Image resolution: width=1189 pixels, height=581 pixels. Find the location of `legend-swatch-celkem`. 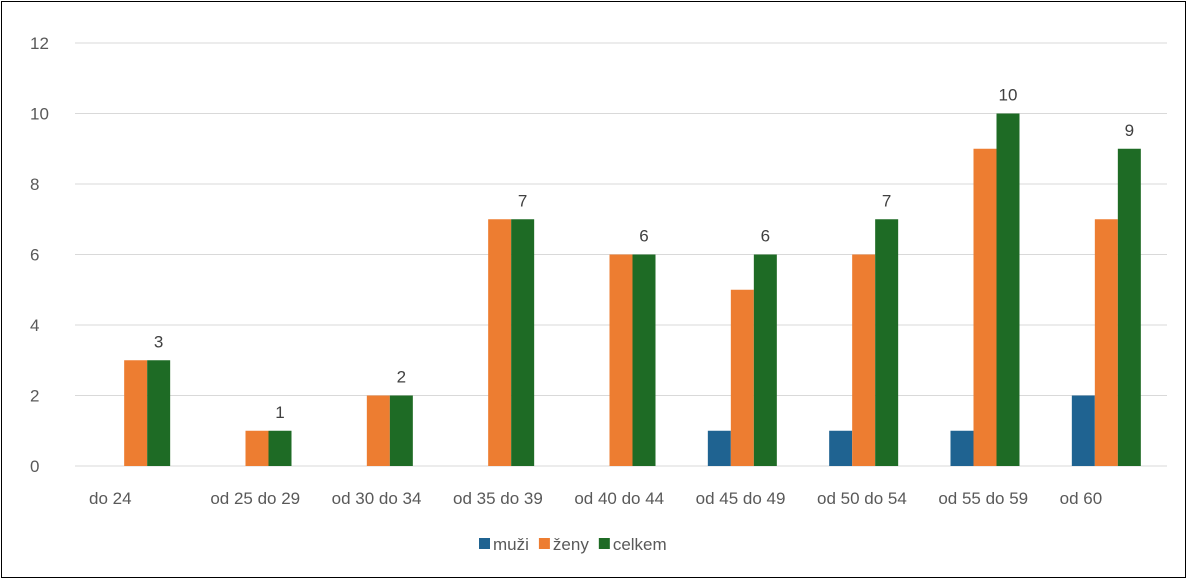

legend-swatch-celkem is located at coordinates (604, 543).